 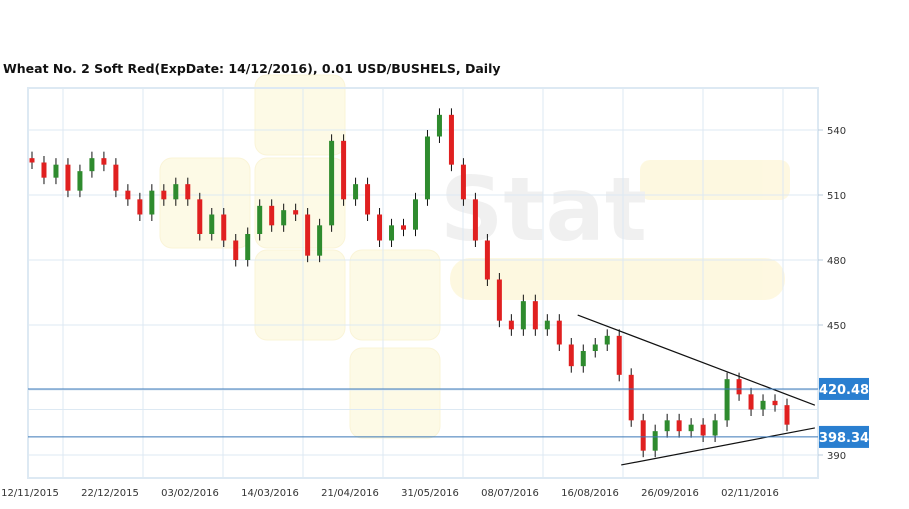 What do you see at coordinates (30, 493) in the screenshot?
I see `x-tick-label: 12/11/2015` at bounding box center [30, 493].